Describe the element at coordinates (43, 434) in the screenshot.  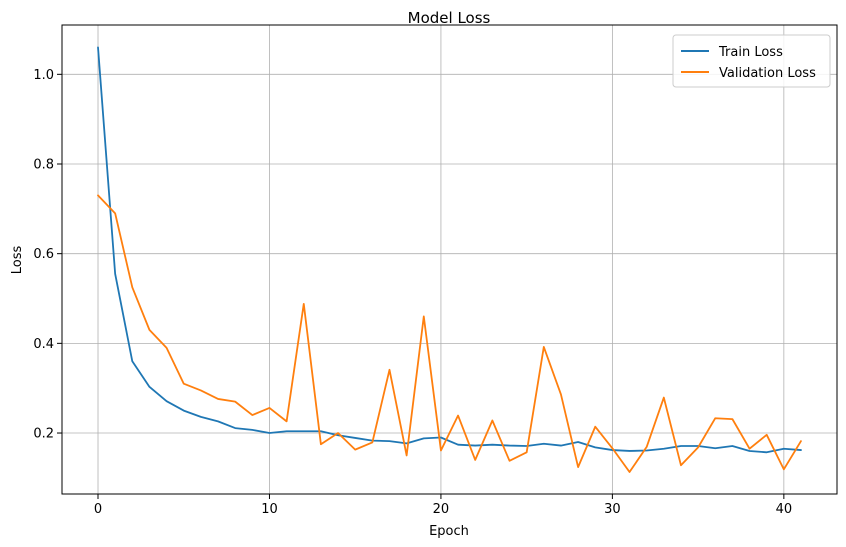
I see `y-tick-label: 0.2` at that location.